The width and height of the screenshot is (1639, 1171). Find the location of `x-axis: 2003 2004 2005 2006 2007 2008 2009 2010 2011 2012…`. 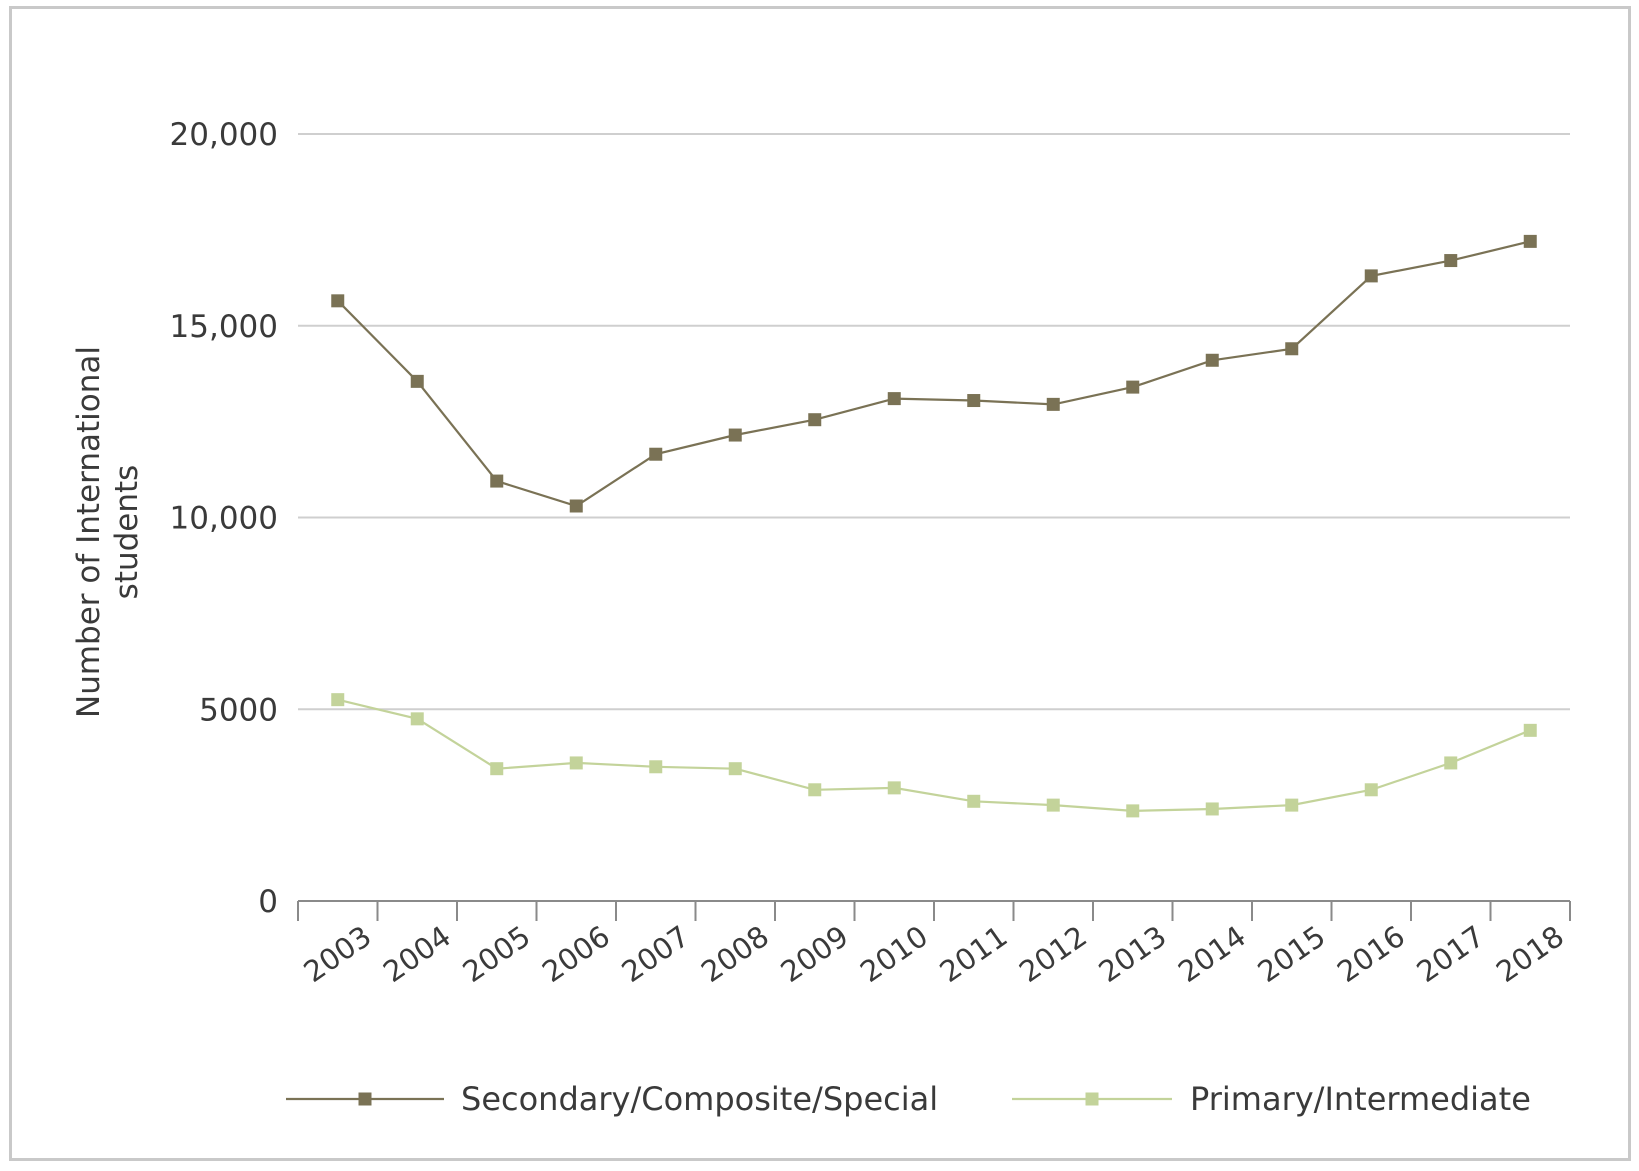

x-axis: 2003 2004 2005 2006 2007 2008 2009 2010 2011 2012… is located at coordinates (934, 944).